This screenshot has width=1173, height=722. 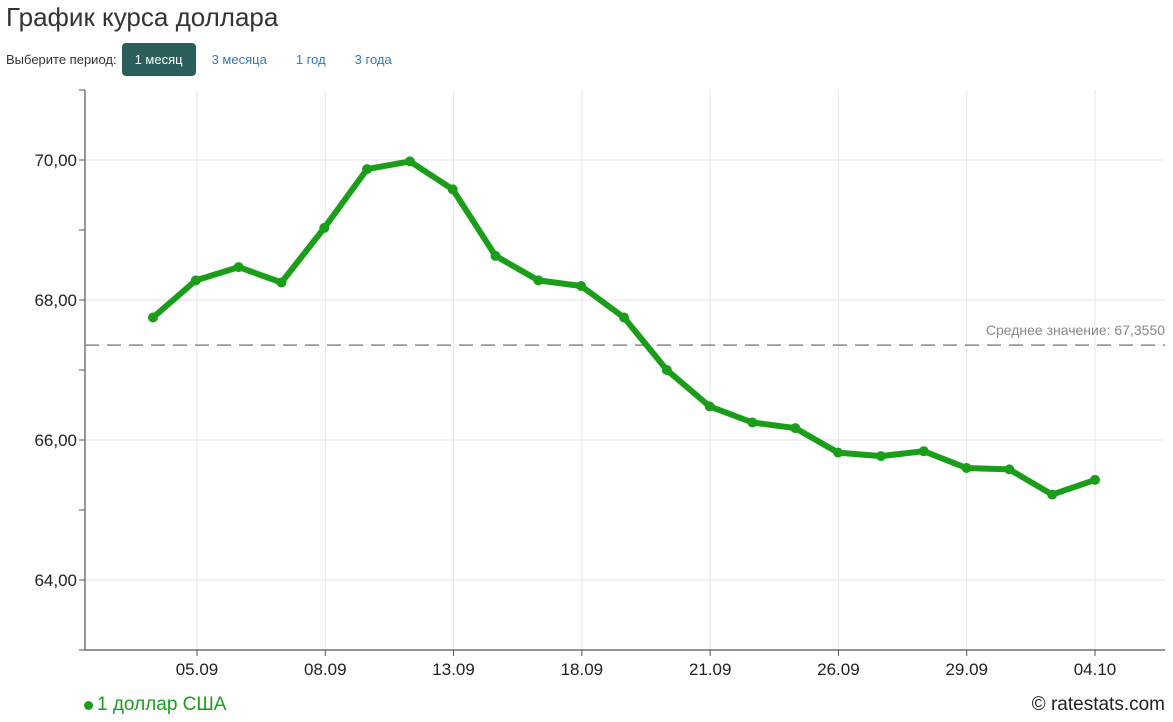 What do you see at coordinates (197, 669) in the screenshot?
I see `x-tick-label: 05.09` at bounding box center [197, 669].